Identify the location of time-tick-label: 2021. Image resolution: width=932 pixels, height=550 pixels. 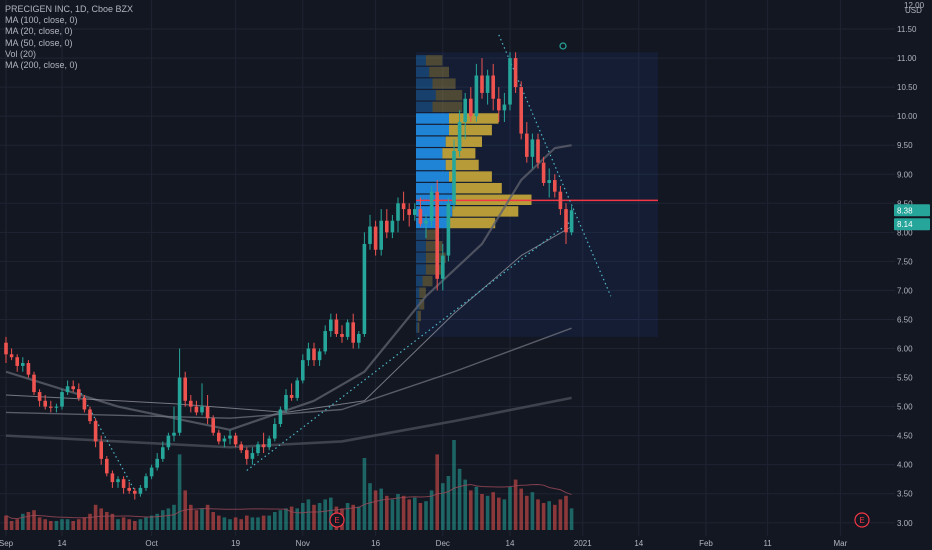
(583, 543).